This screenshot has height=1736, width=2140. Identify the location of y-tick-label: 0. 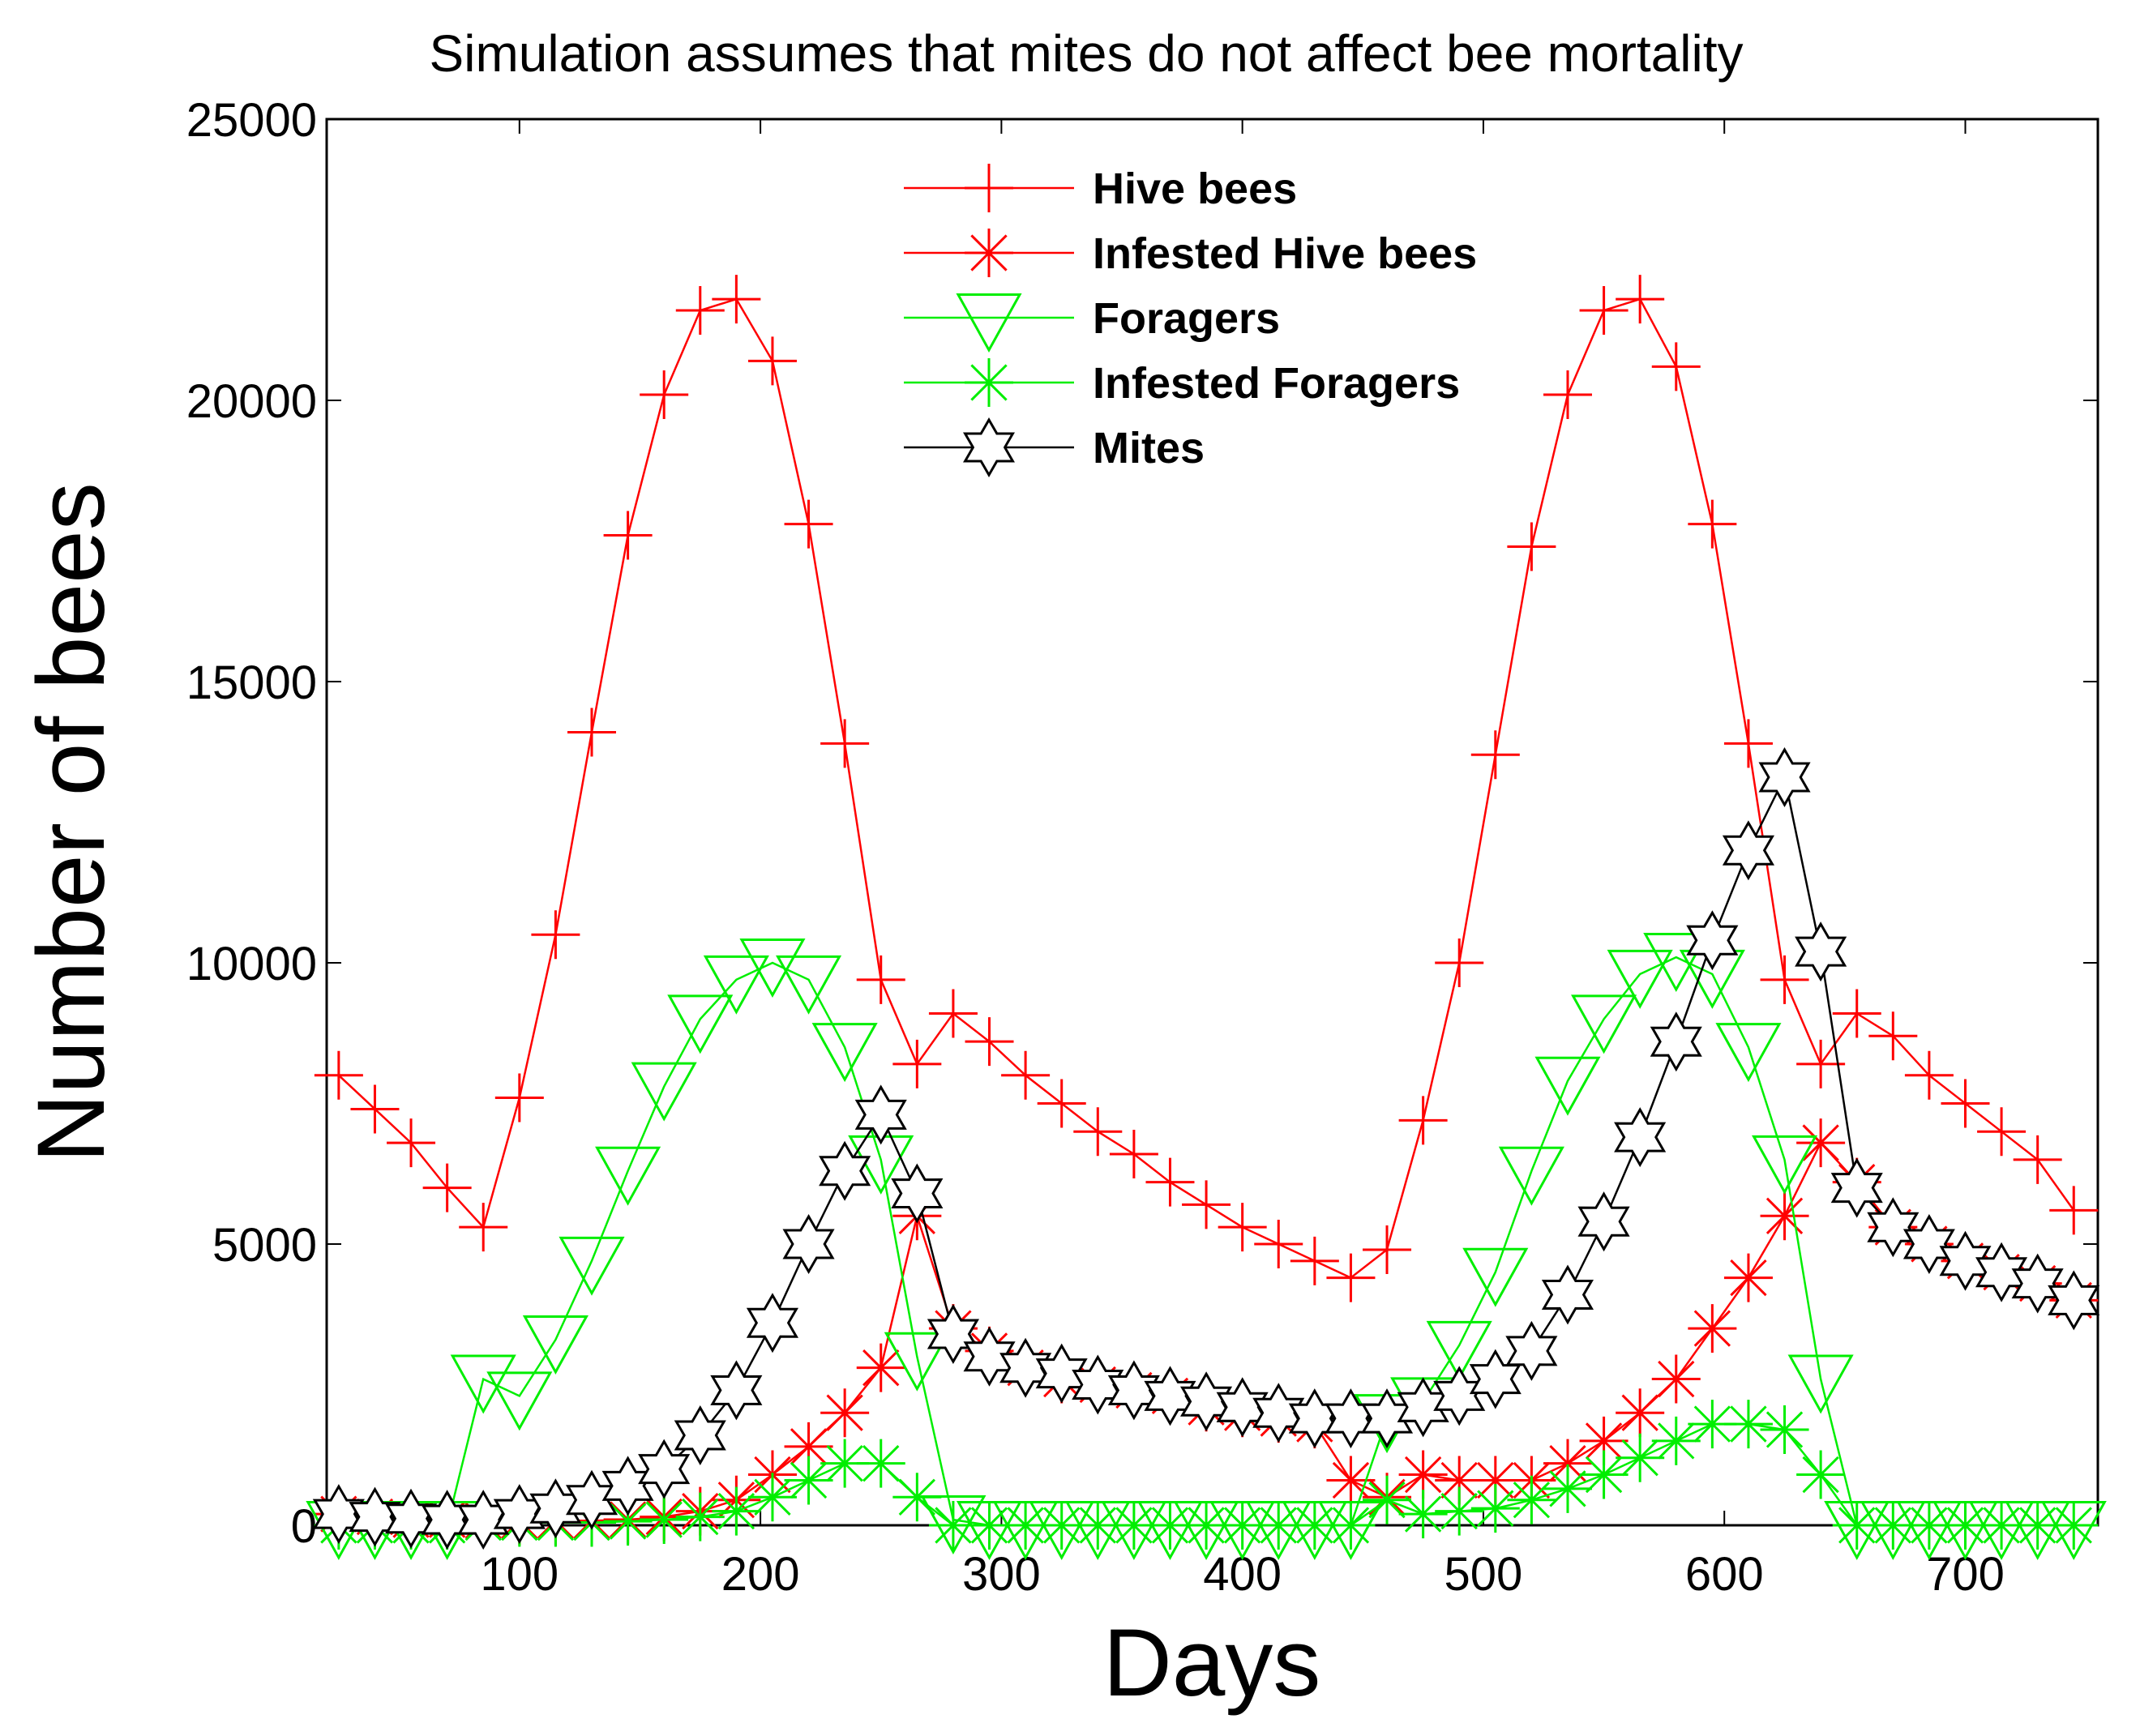
(304, 1526).